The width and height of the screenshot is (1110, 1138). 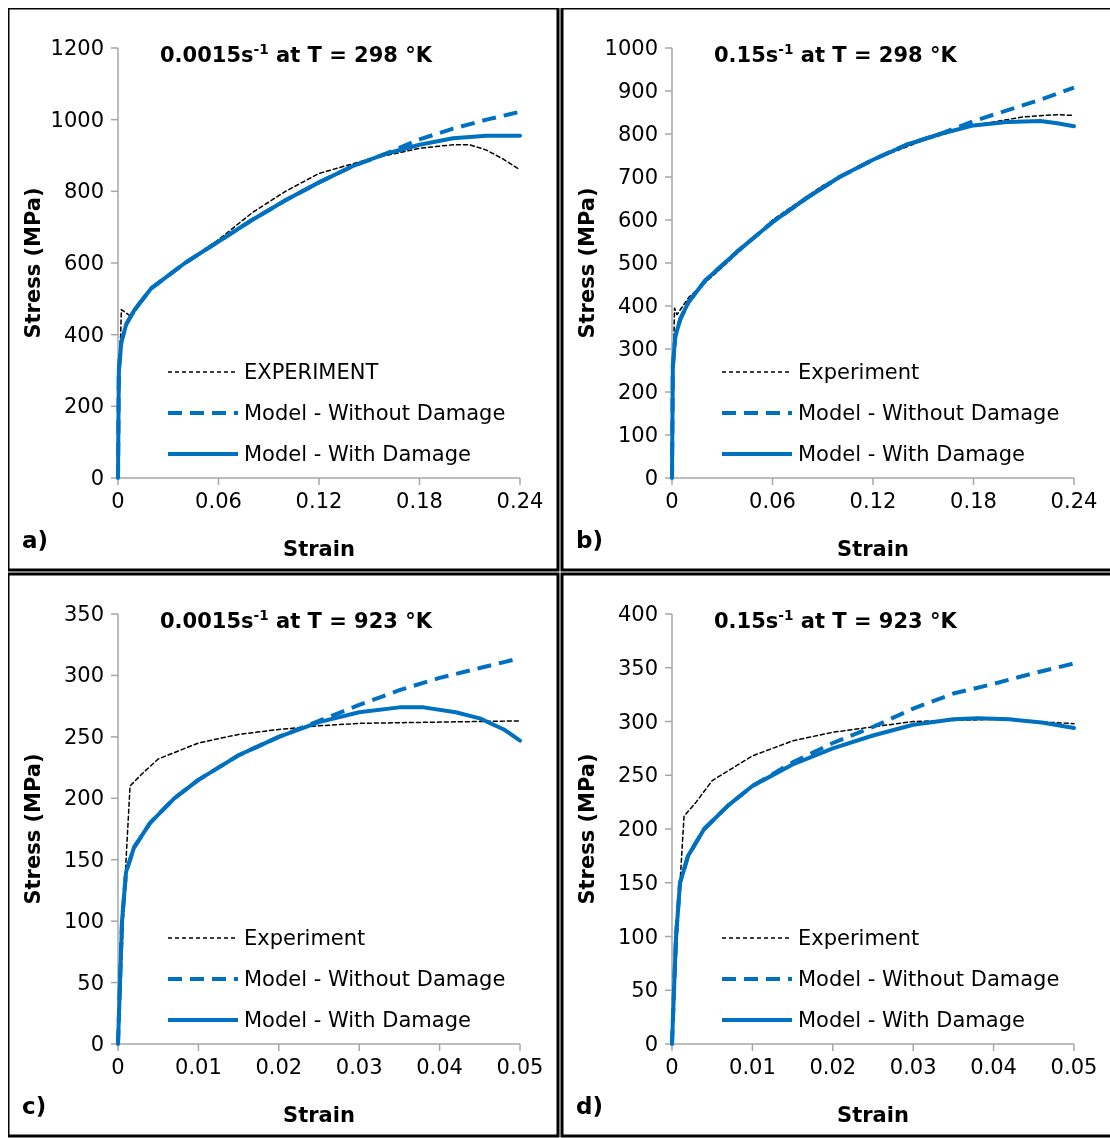 I want to click on text: b), so click(x=589, y=540).